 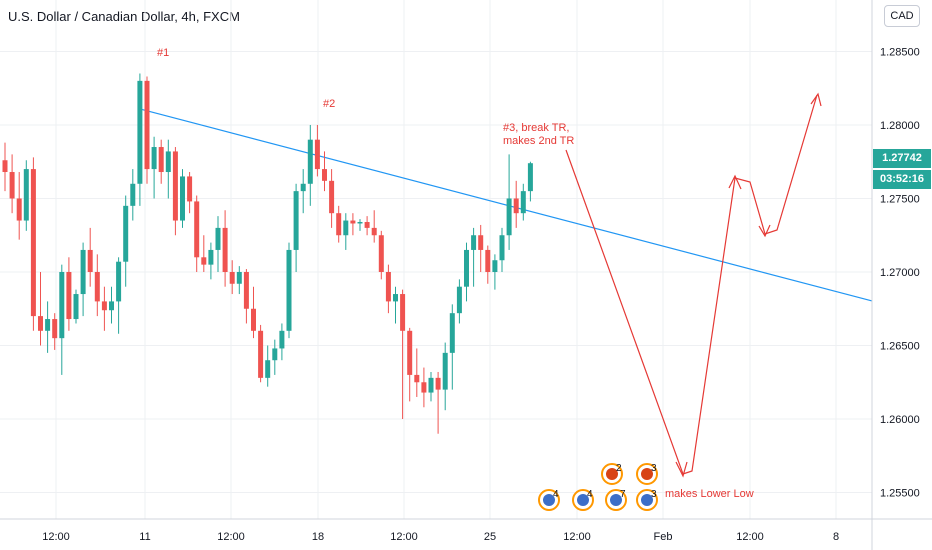 What do you see at coordinates (318, 537) in the screenshot?
I see `x-tick-label: 18` at bounding box center [318, 537].